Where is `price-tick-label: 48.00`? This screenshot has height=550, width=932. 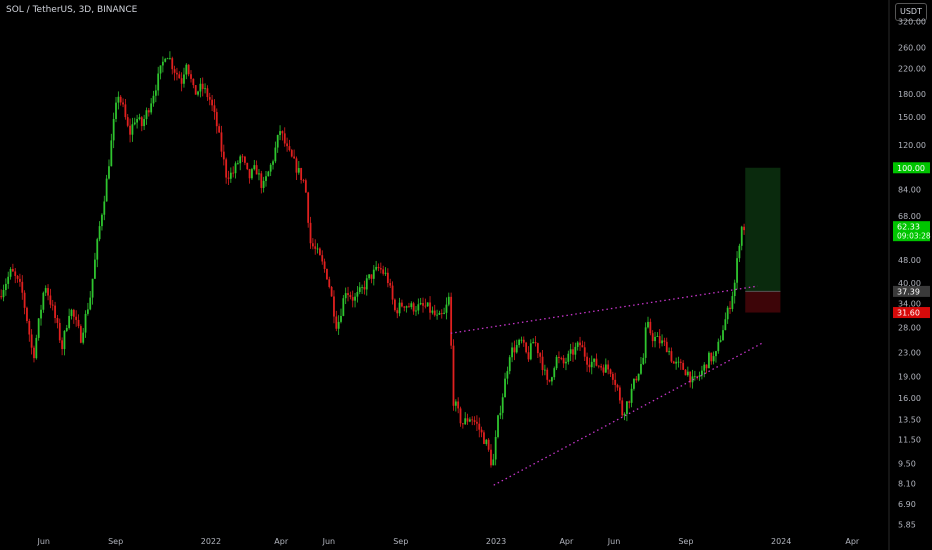
price-tick-label: 48.00 is located at coordinates (909, 260).